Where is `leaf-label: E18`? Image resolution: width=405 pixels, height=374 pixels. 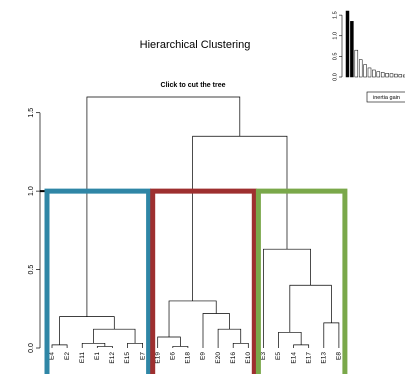
leaf-label: E18 is located at coordinates (188, 358).